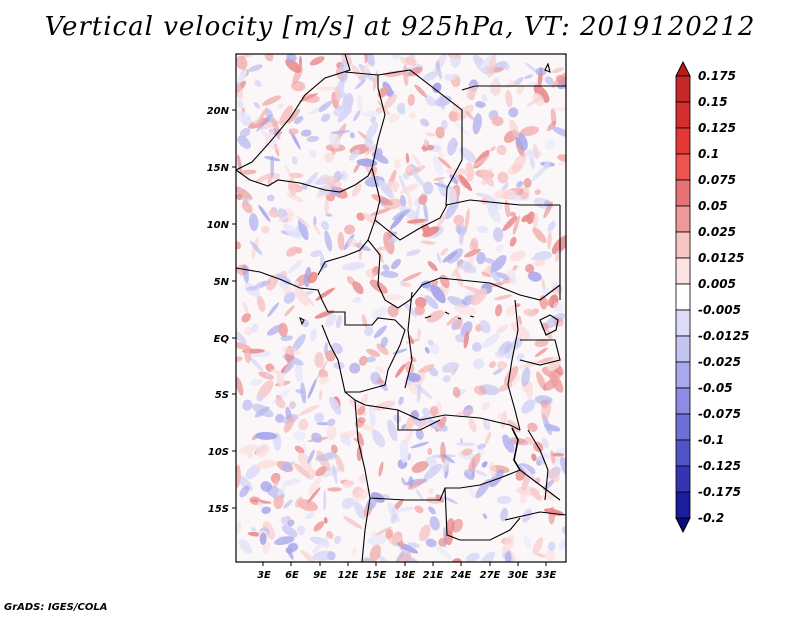 The height and width of the screenshot is (618, 800). Describe the element at coordinates (683, 401) in the screenshot. I see `colorbar-swatch` at that location.